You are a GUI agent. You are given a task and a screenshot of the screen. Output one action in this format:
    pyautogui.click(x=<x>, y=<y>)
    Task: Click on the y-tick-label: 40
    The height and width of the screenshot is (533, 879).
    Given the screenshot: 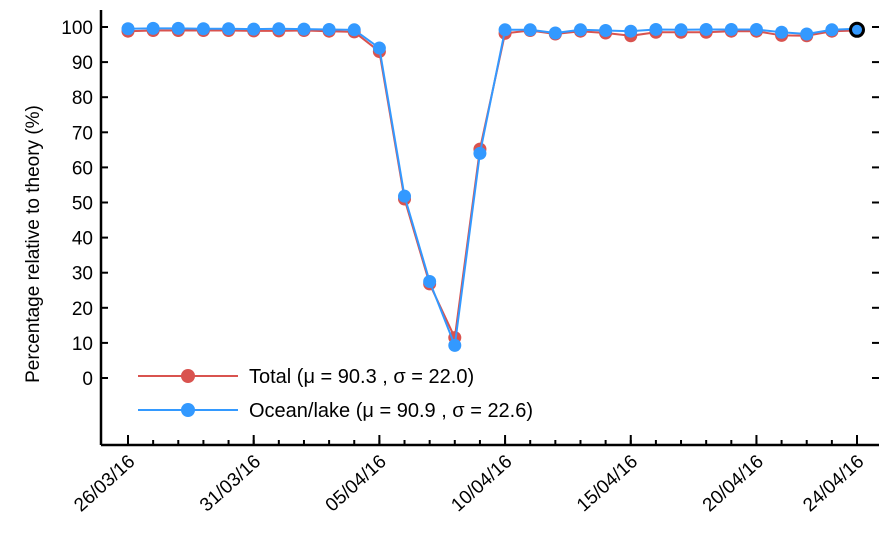 What is the action you would take?
    pyautogui.click(x=82, y=239)
    